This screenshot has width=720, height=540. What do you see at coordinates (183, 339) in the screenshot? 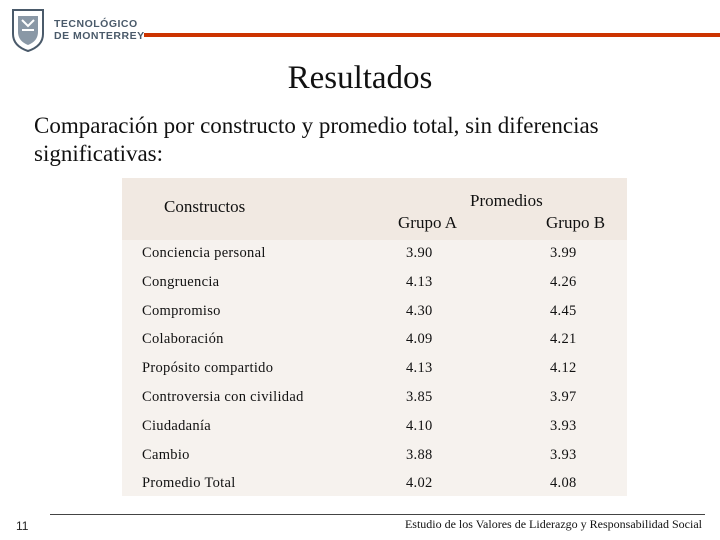
I see `construct-name: Colaboración` at bounding box center [183, 339].